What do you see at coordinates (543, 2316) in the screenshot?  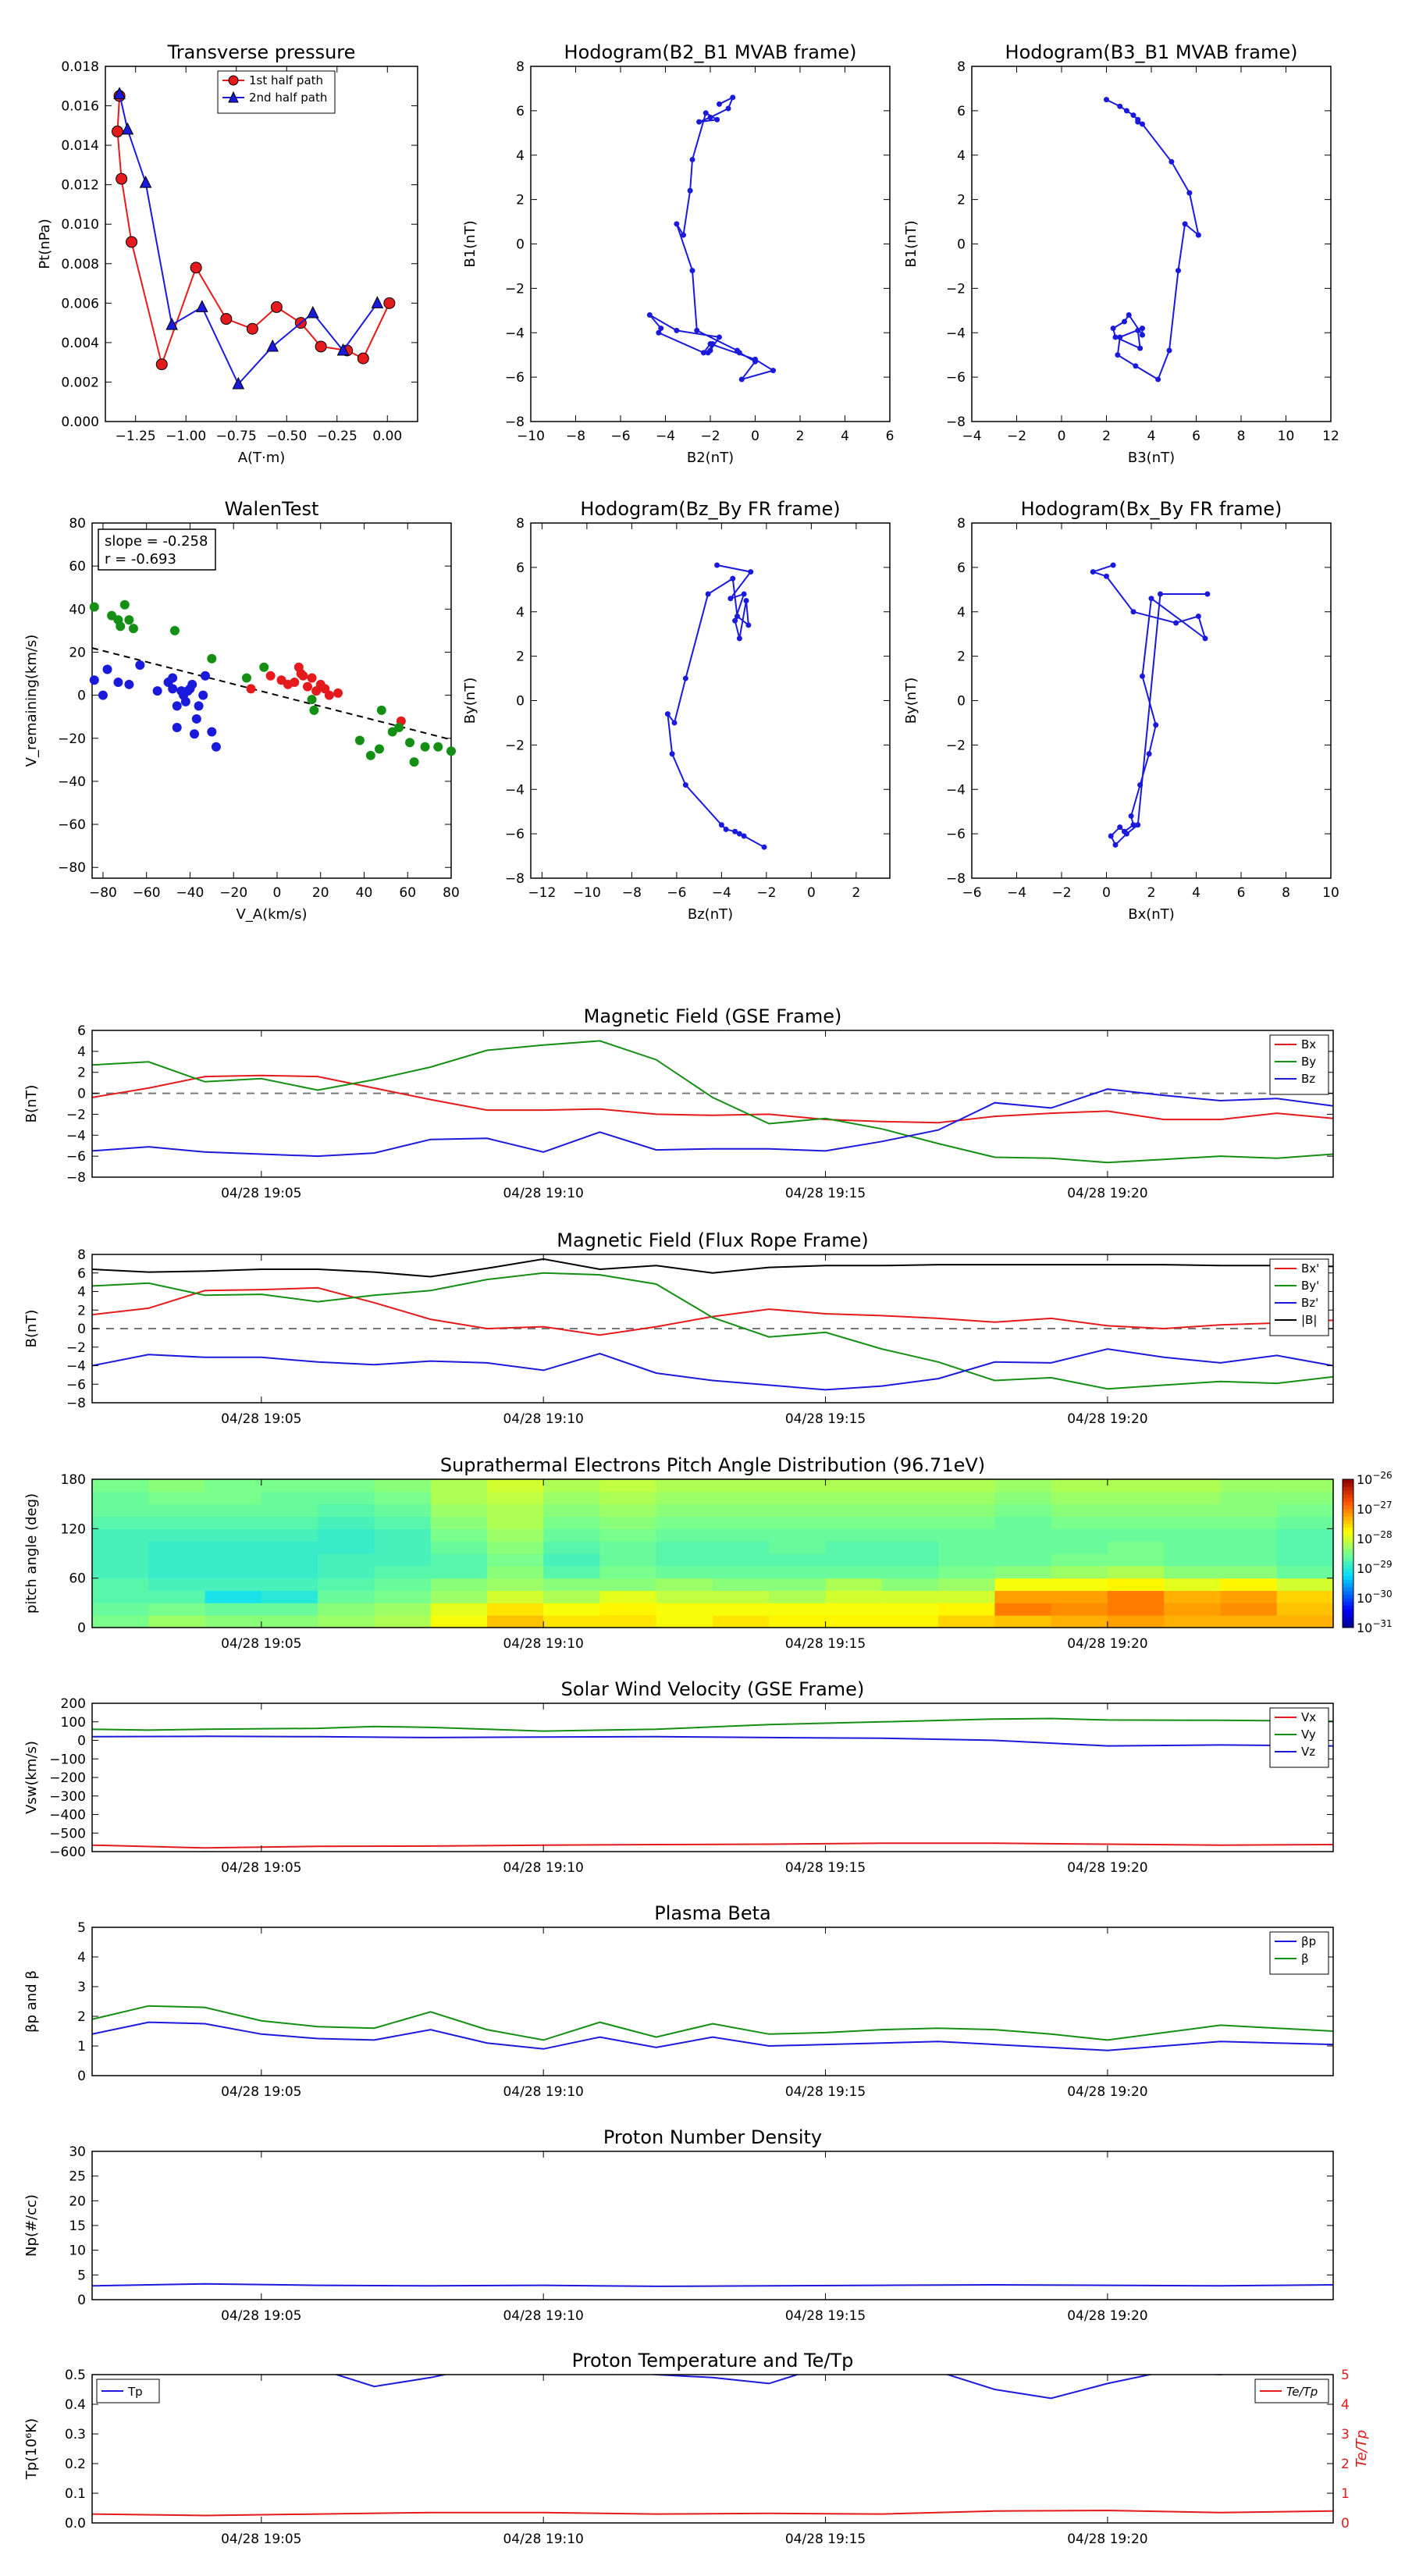 I see `x-tick-label: 04/28 19:10` at bounding box center [543, 2316].